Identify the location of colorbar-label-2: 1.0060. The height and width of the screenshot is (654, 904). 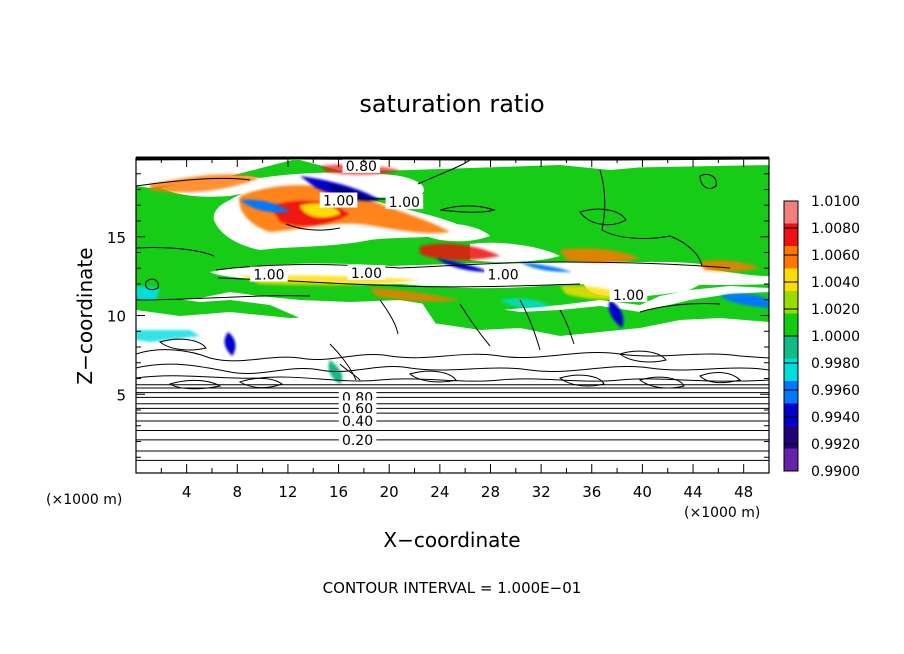
(835, 256).